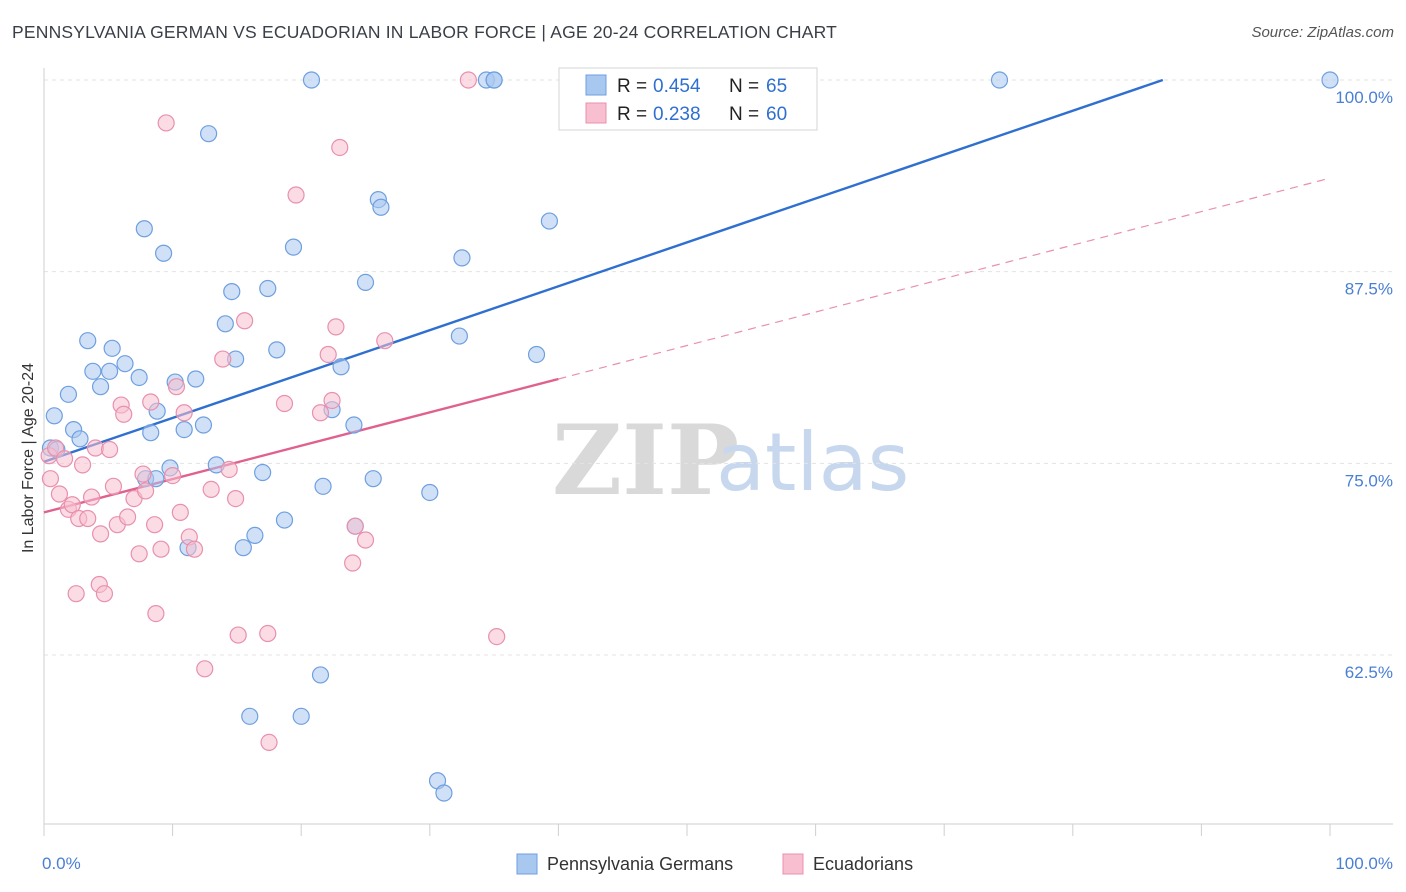 The width and height of the screenshot is (1406, 892). Describe the element at coordinates (776, 114) in the screenshot. I see `legend-n-value-2: 60` at that location.